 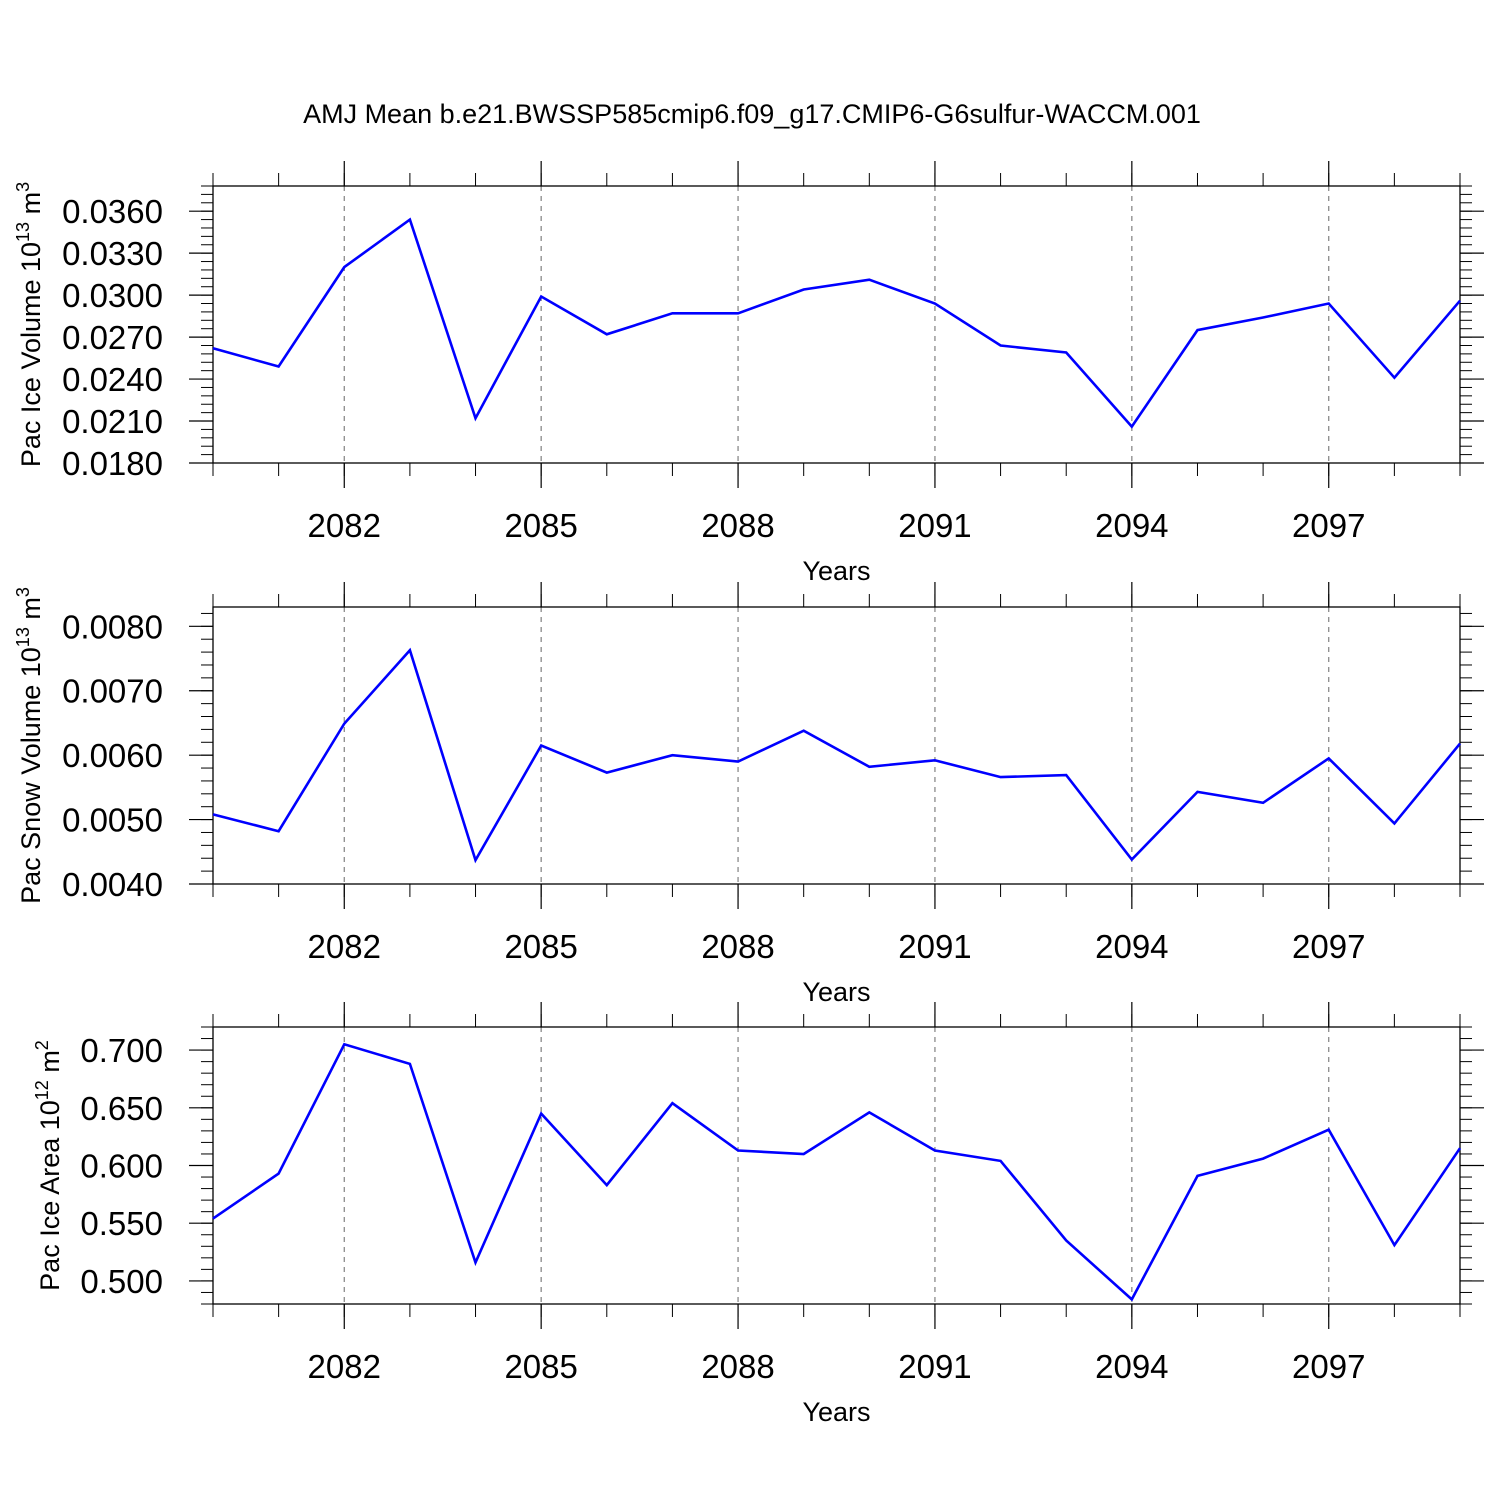 I want to click on y-tick-label: 0.0240, so click(x=112, y=379).